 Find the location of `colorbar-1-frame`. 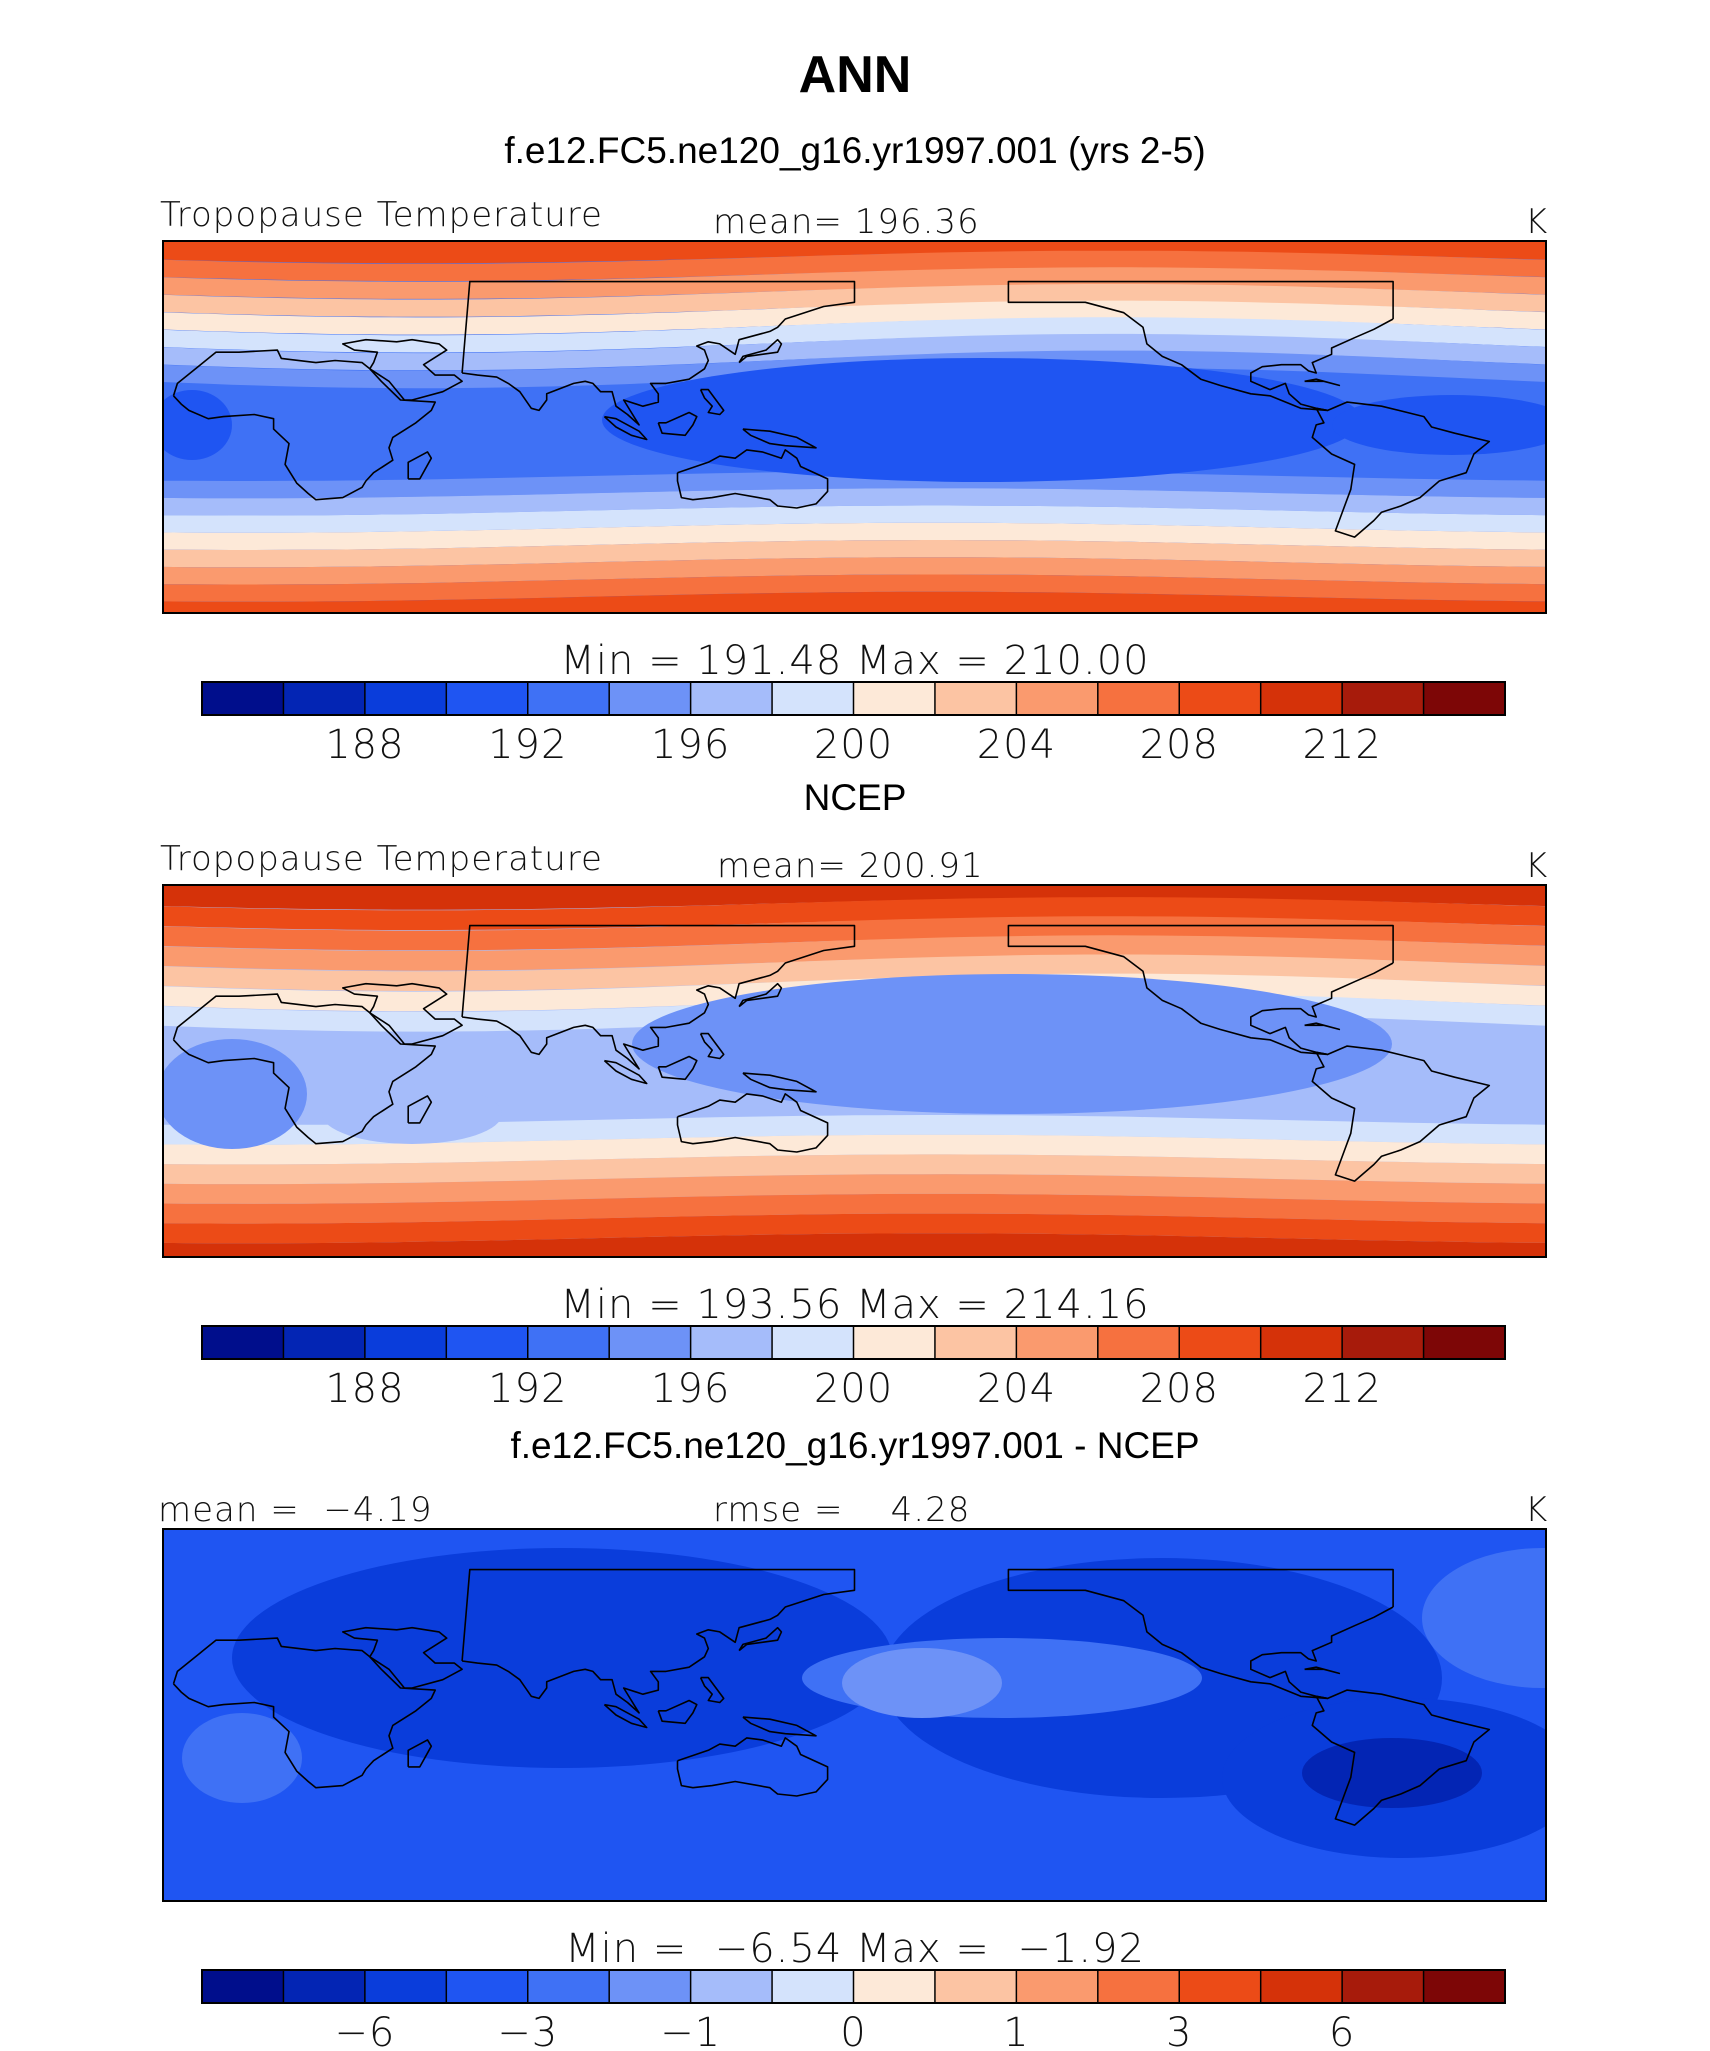

colorbar-1-frame is located at coordinates (853, 698).